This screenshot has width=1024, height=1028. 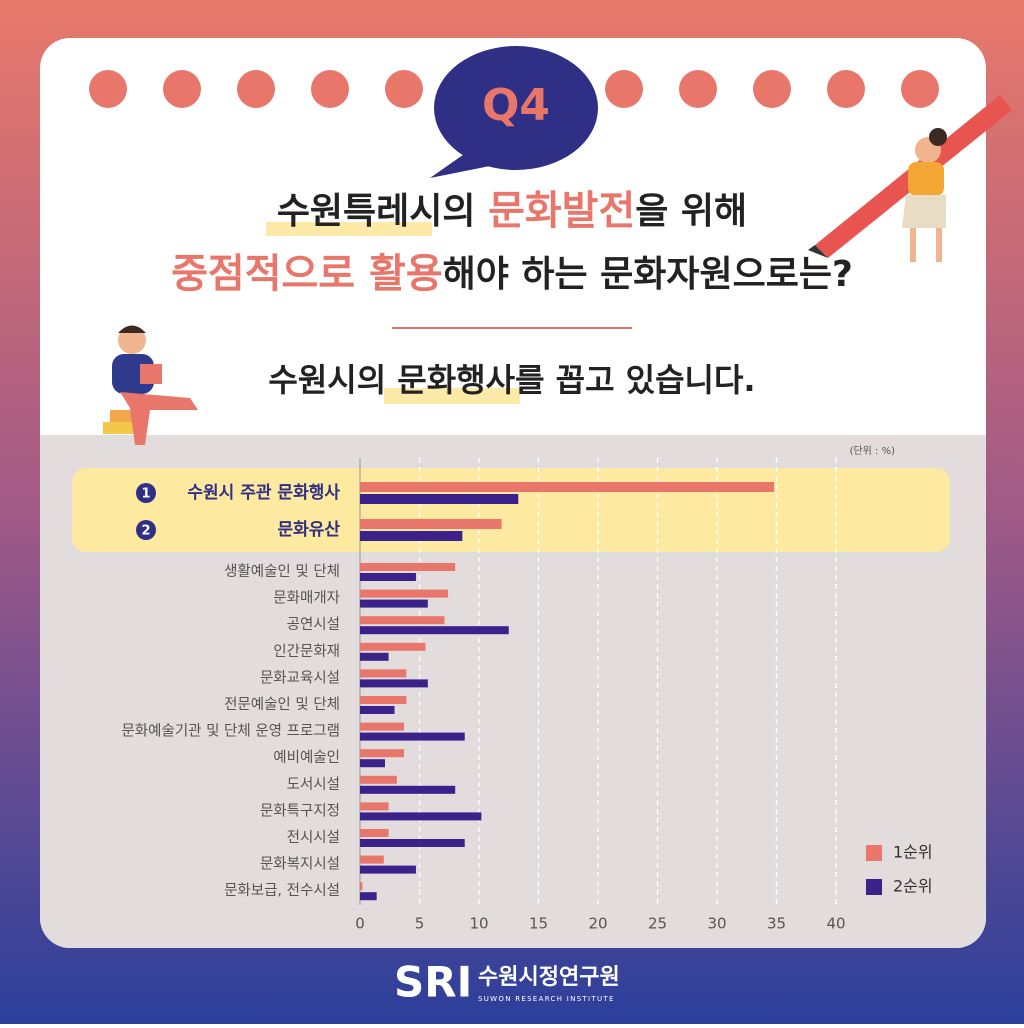 I want to click on question-label: Q4, so click(x=516, y=105).